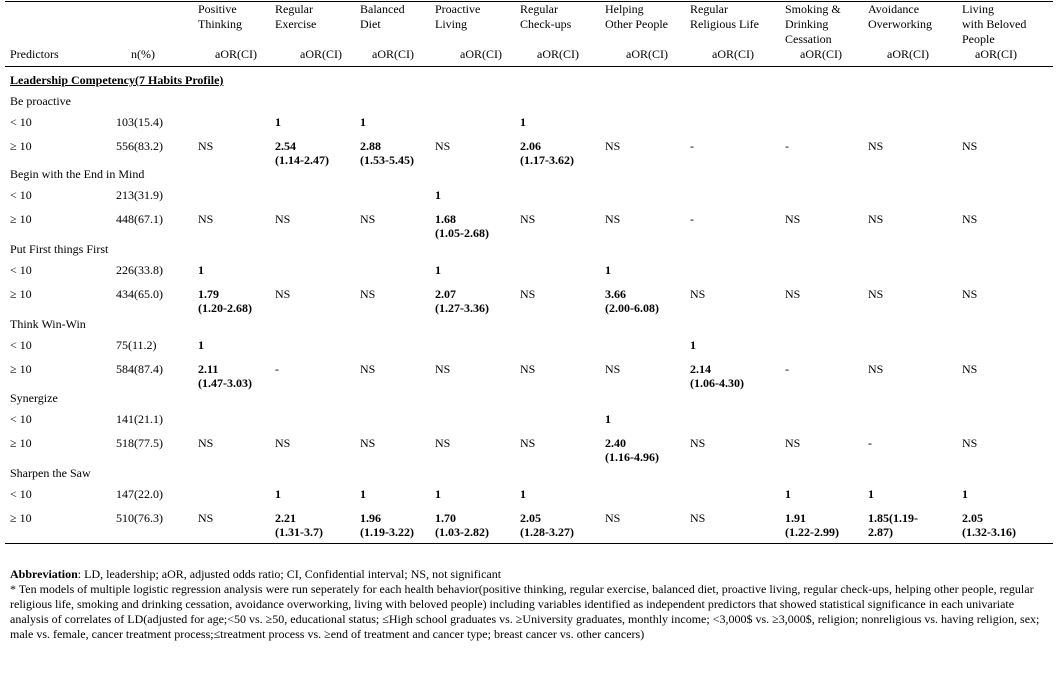  Describe the element at coordinates (294, 9) in the screenshot. I see `column-header-line: Regular` at that location.